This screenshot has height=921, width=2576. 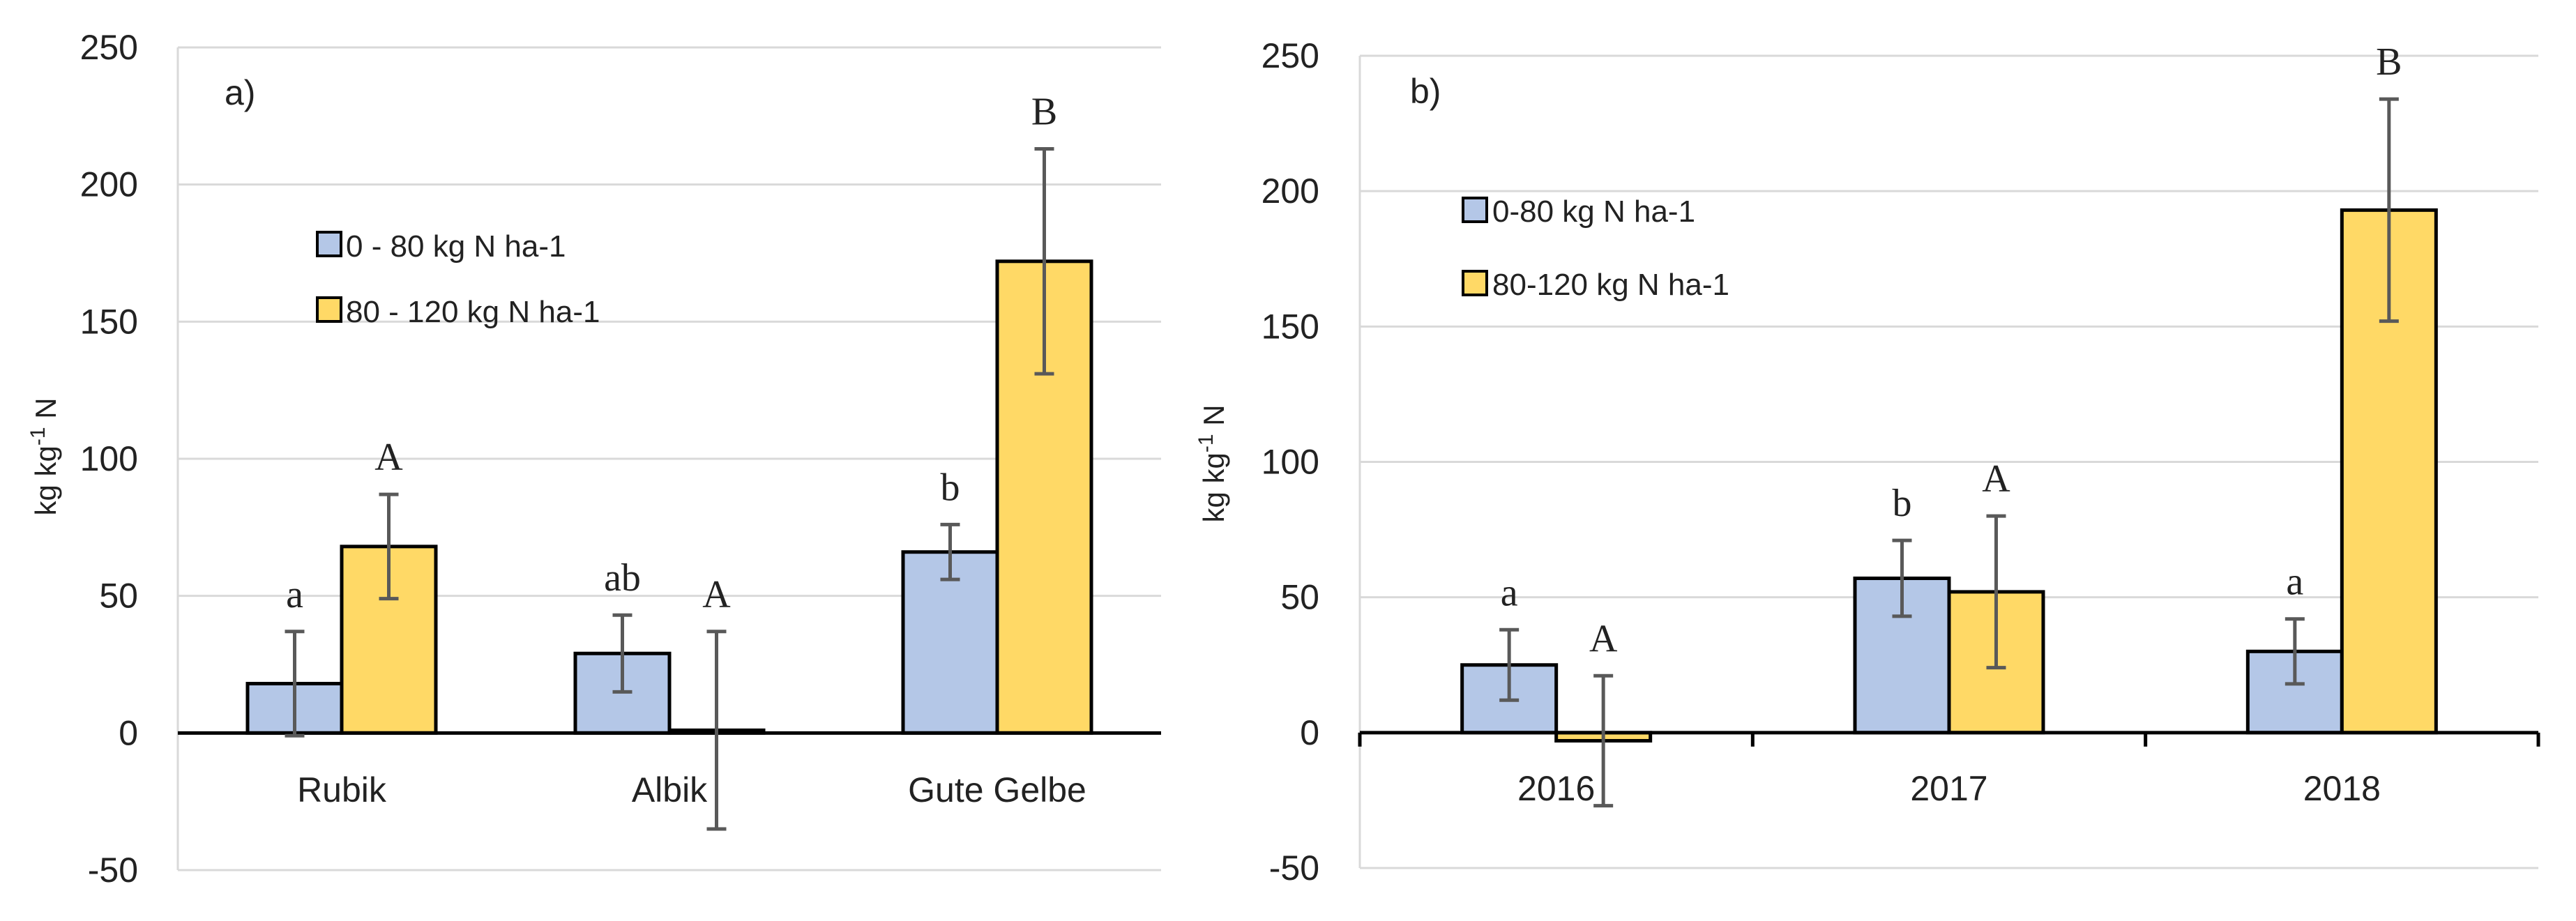 I want to click on legend-item: 0-80 kg N ha-1, so click(x=1578, y=212).